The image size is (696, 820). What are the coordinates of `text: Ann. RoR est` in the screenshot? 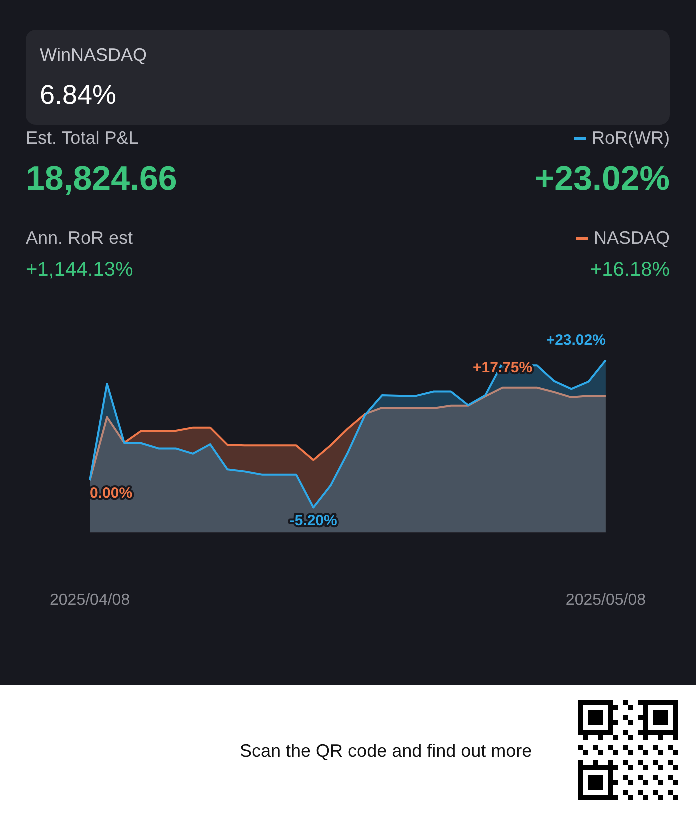 It's located at (80, 238).